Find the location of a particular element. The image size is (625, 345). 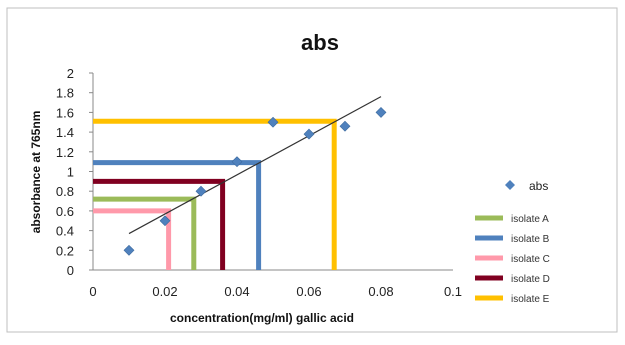

y-tick-label: 0.6 is located at coordinates (65, 211).